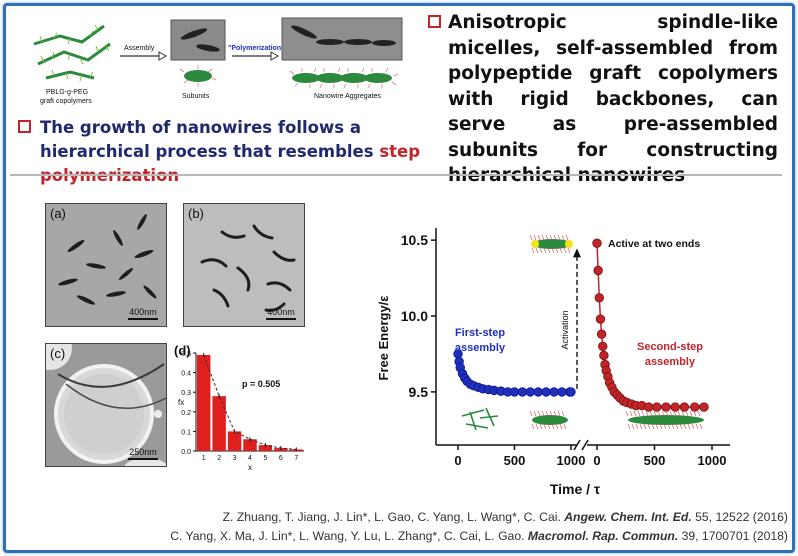 The image size is (798, 556). What do you see at coordinates (535, 244) in the screenshot?
I see `snapshot-active-end` at bounding box center [535, 244].